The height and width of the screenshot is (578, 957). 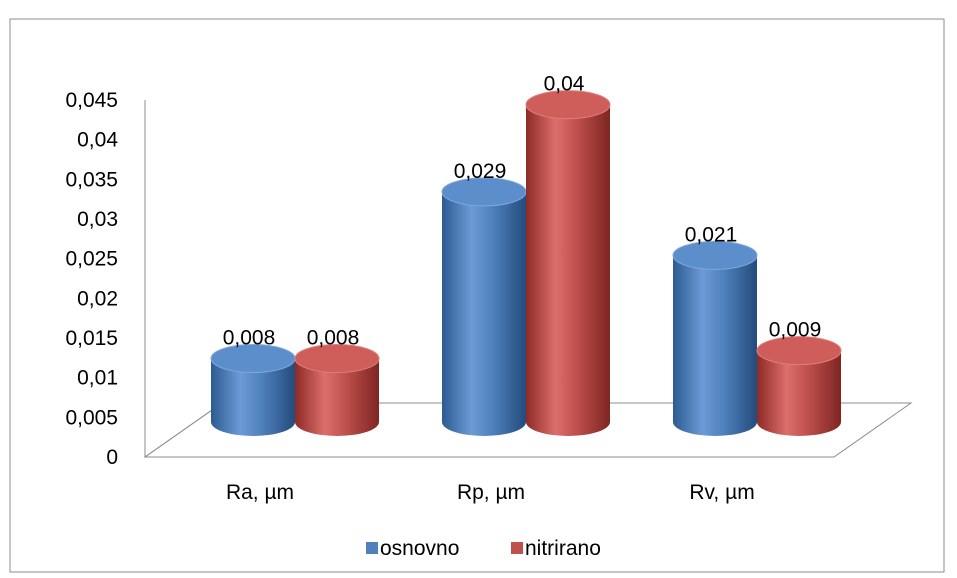 What do you see at coordinates (112, 457) in the screenshot?
I see `y-tick-label: 0` at bounding box center [112, 457].